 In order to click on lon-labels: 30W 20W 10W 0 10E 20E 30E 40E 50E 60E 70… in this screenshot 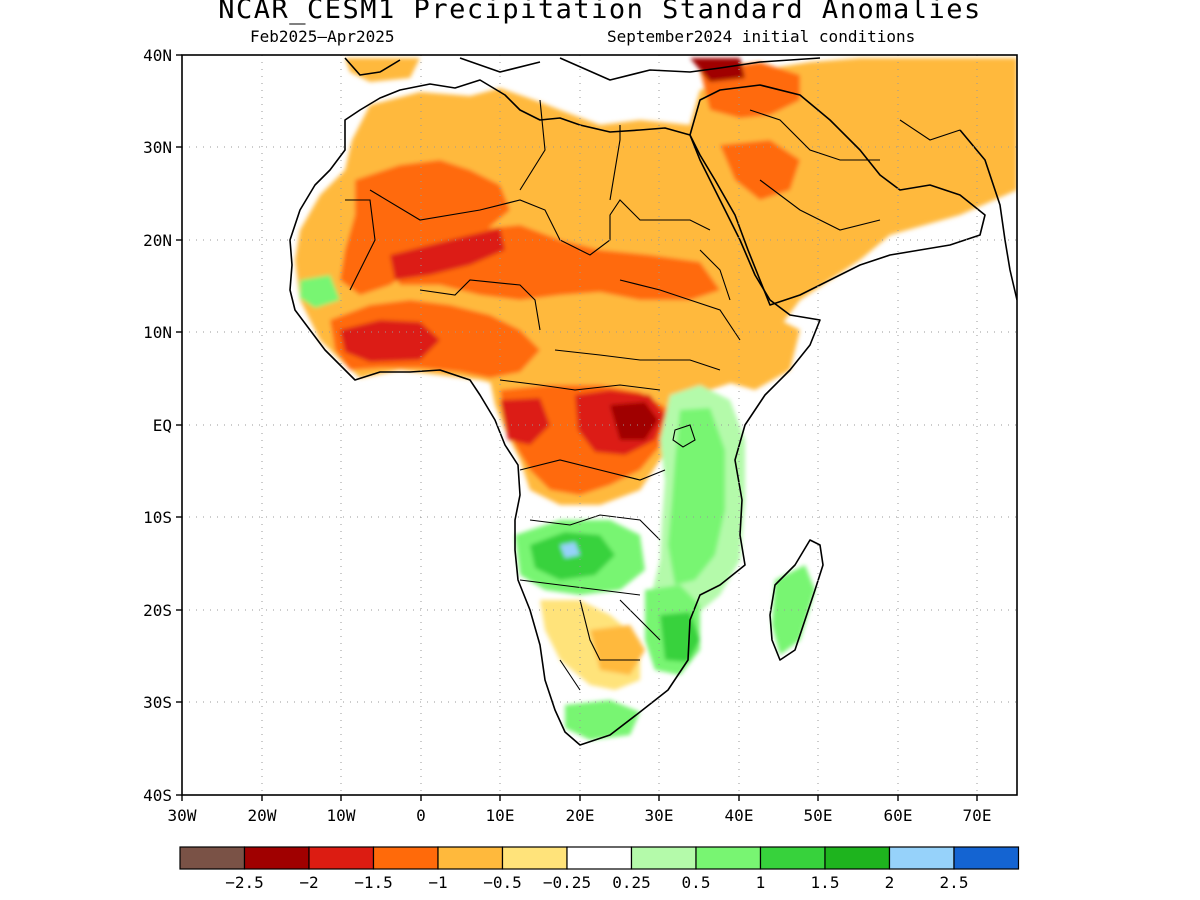, I will do `click(580, 815)`.